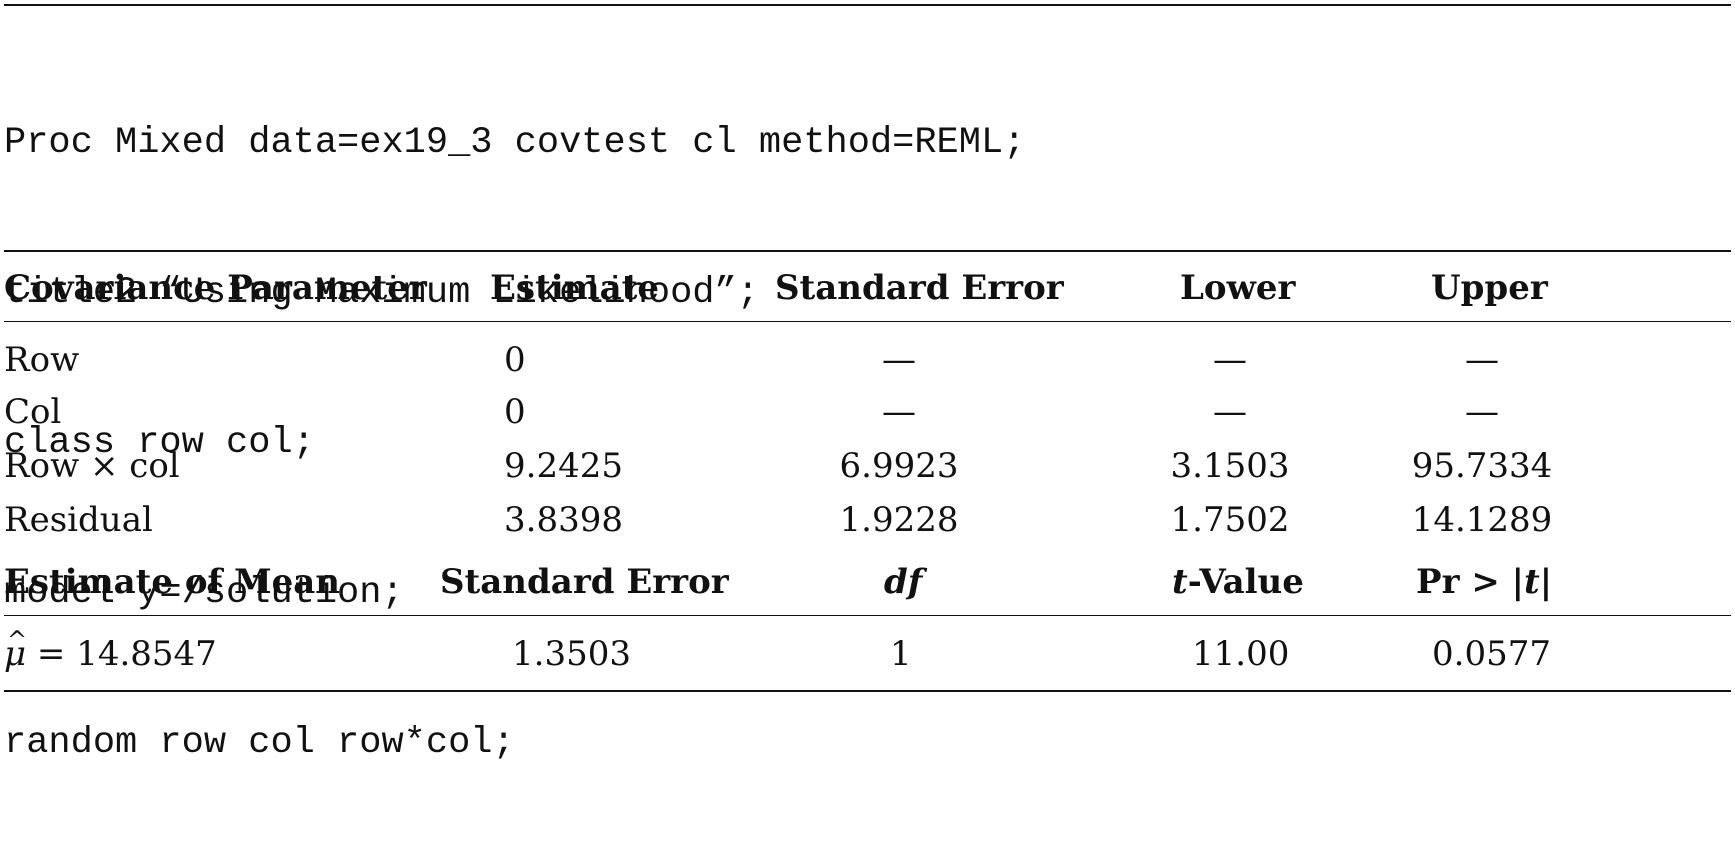 The height and width of the screenshot is (868, 1735). Describe the element at coordinates (584, 582) in the screenshot. I see `header-mean-standard-error: Standard Error` at that location.